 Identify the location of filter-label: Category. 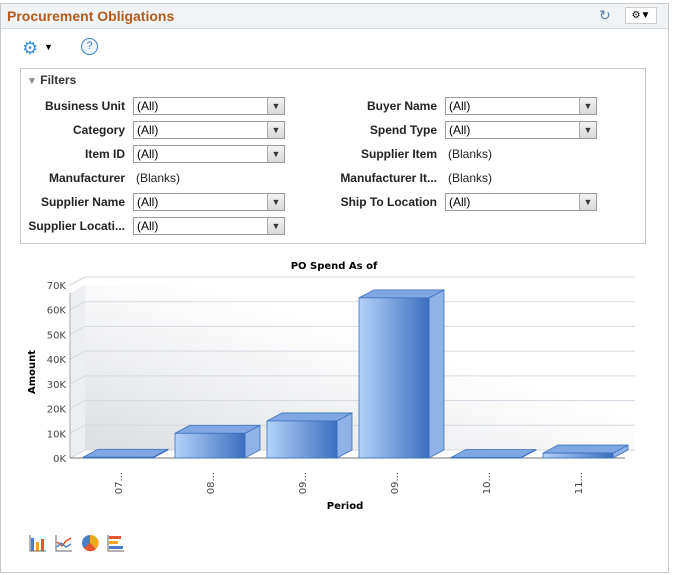
(98, 130).